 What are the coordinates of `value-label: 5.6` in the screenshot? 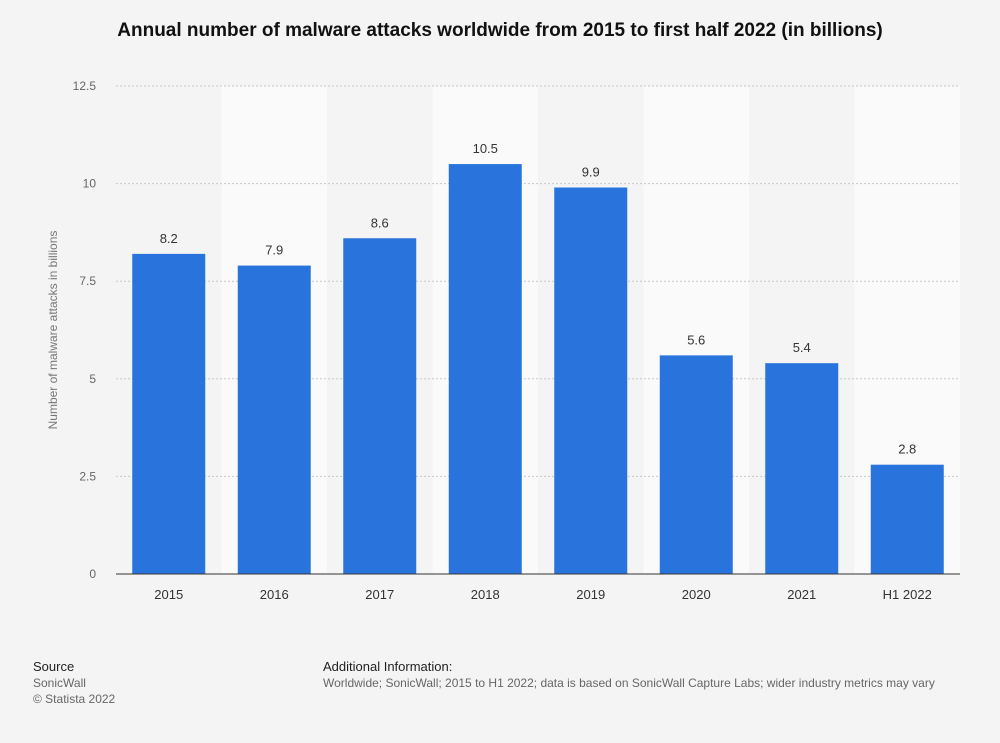 It's located at (696, 339).